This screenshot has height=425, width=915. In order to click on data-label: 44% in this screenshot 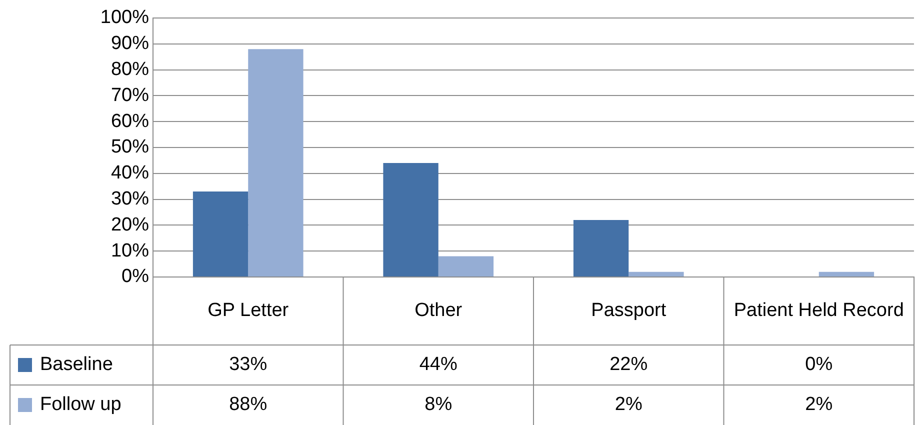, I will do `click(438, 365)`.